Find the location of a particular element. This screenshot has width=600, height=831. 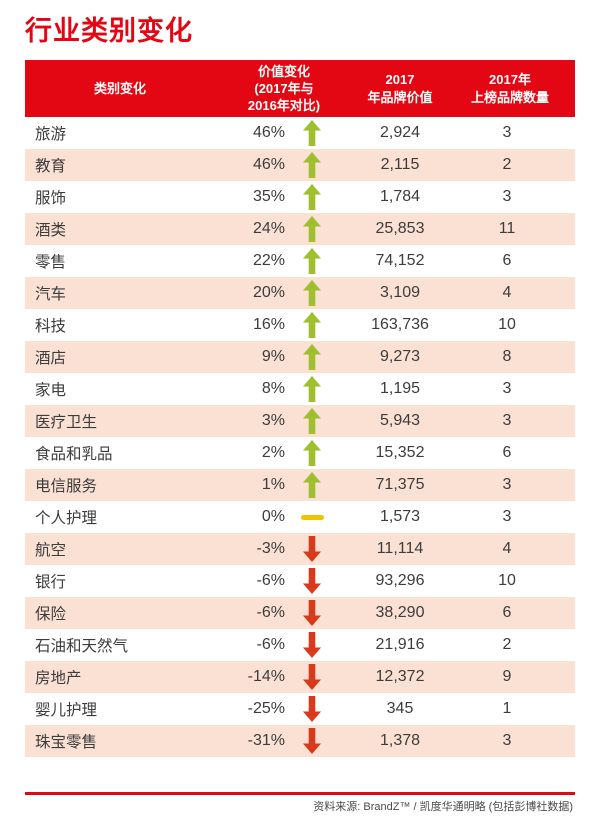

source-note: 资料来源: BrandZ™ / 凯度华通明略 (包括彭博社数据) is located at coordinates (443, 807).